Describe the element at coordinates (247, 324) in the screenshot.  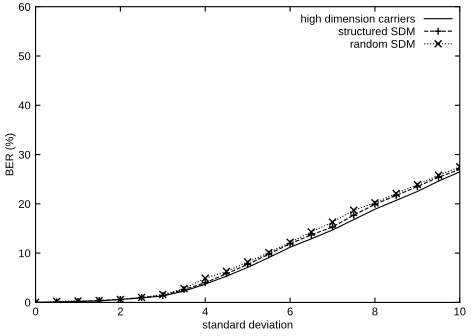
I see `x-axis-title: standard deviation` at that location.